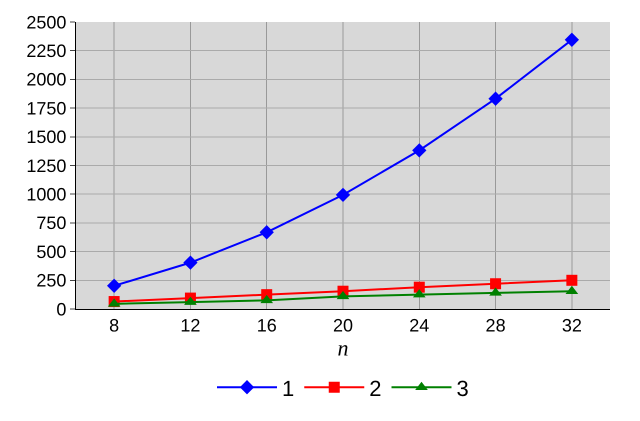 The image size is (640, 421). Describe the element at coordinates (462, 388) in the screenshot. I see `legend-label: 3` at that location.